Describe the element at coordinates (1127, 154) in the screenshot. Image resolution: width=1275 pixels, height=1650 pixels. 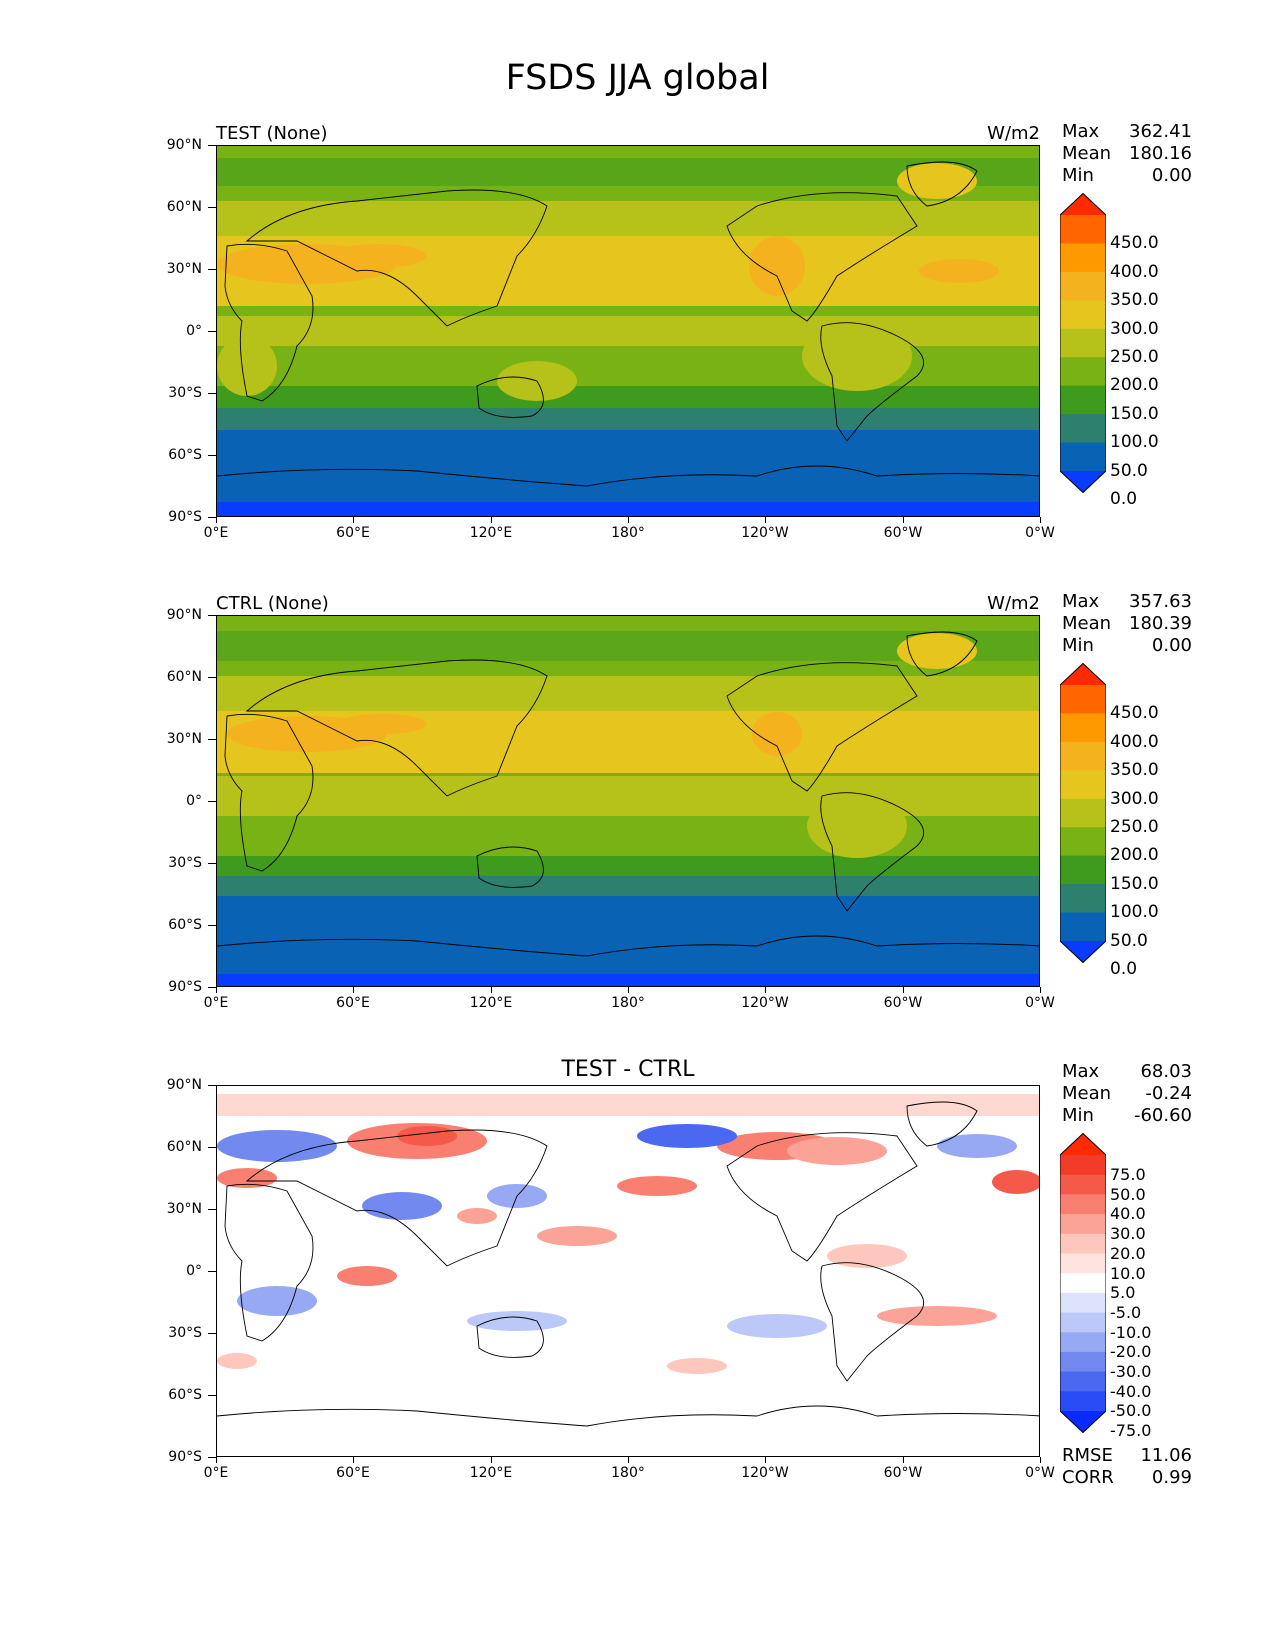
I see `stats-box: Max 362.41 Mean 180.16 Min 0.00` at that location.